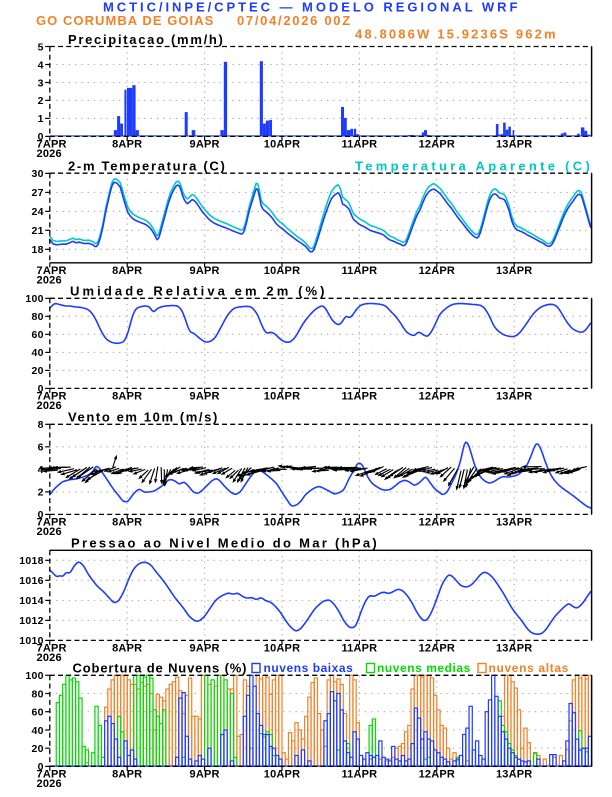 This screenshot has height=797, width=612. Describe the element at coordinates (38, 231) in the screenshot. I see `svg-text: 21` at that location.